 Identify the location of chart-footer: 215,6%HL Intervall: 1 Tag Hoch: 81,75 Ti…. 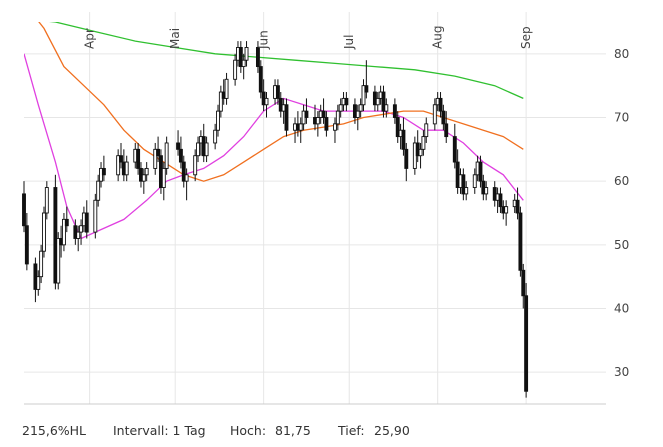
(331, 432).